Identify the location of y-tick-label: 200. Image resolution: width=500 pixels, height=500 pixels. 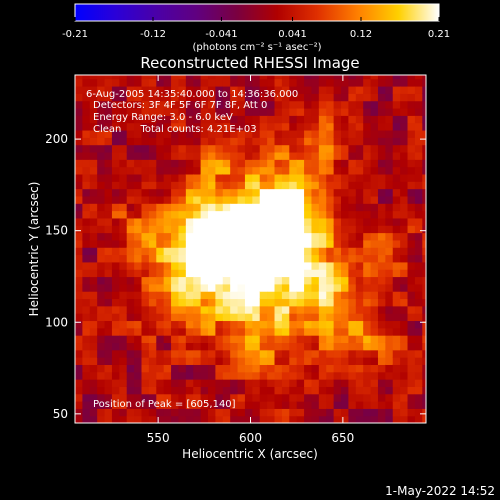
(56, 139).